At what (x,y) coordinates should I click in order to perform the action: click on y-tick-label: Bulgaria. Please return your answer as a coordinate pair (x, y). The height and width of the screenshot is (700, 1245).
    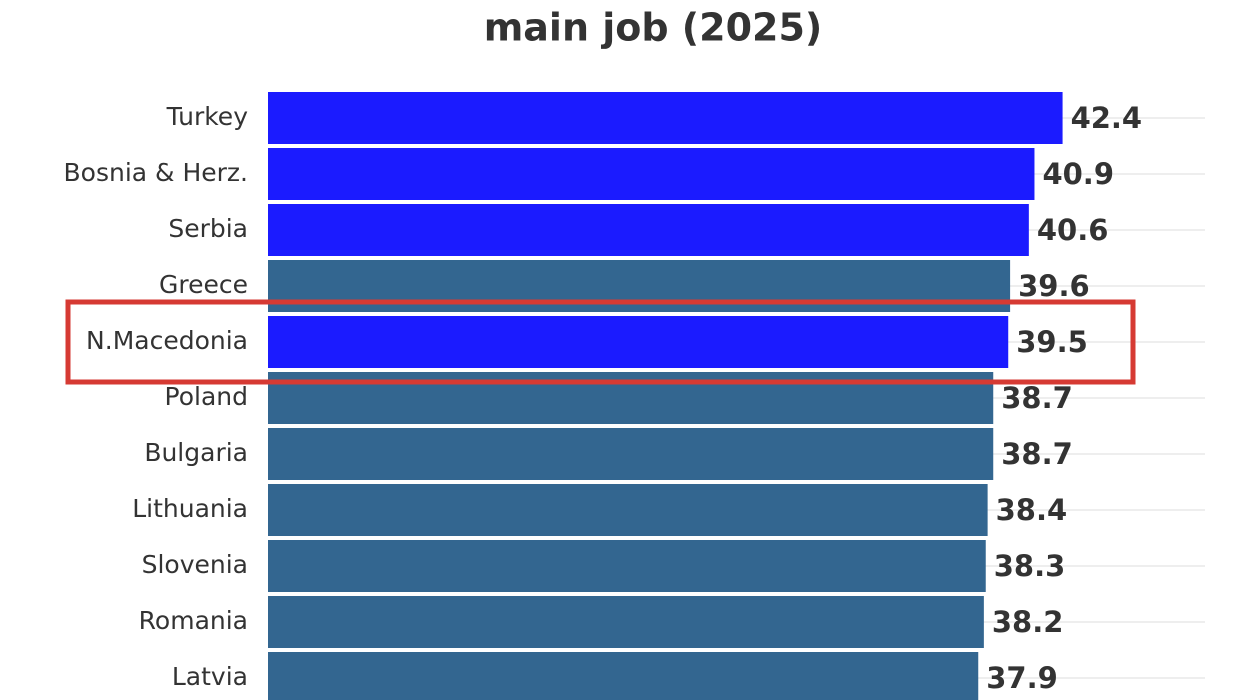
    Looking at the image, I should click on (196, 452).